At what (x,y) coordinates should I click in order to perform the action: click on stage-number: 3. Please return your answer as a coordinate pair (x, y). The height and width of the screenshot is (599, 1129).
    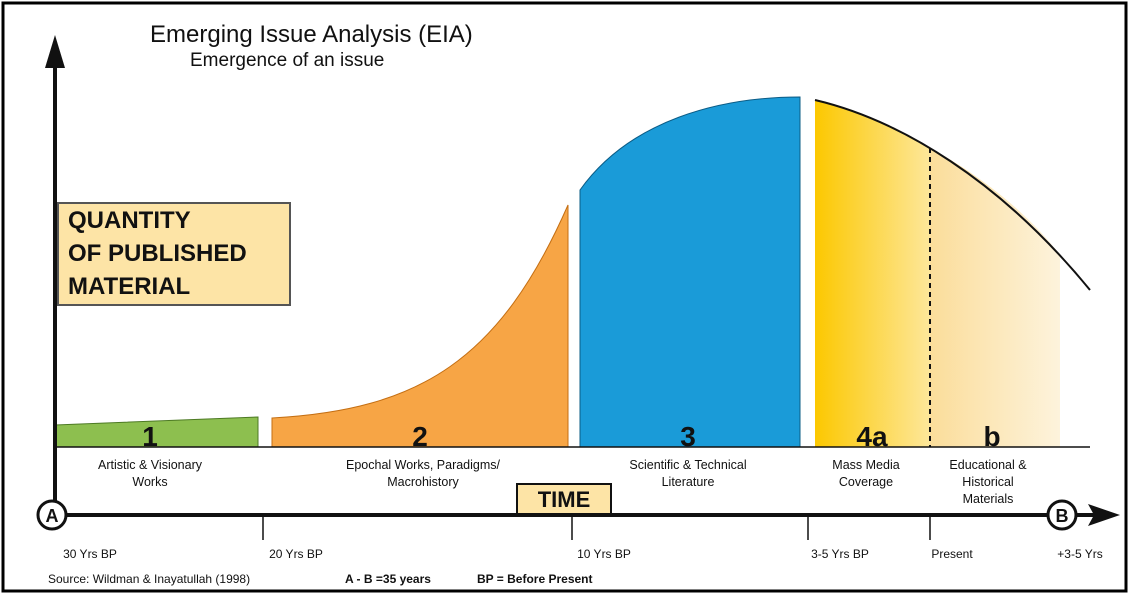
    Looking at the image, I should click on (688, 436).